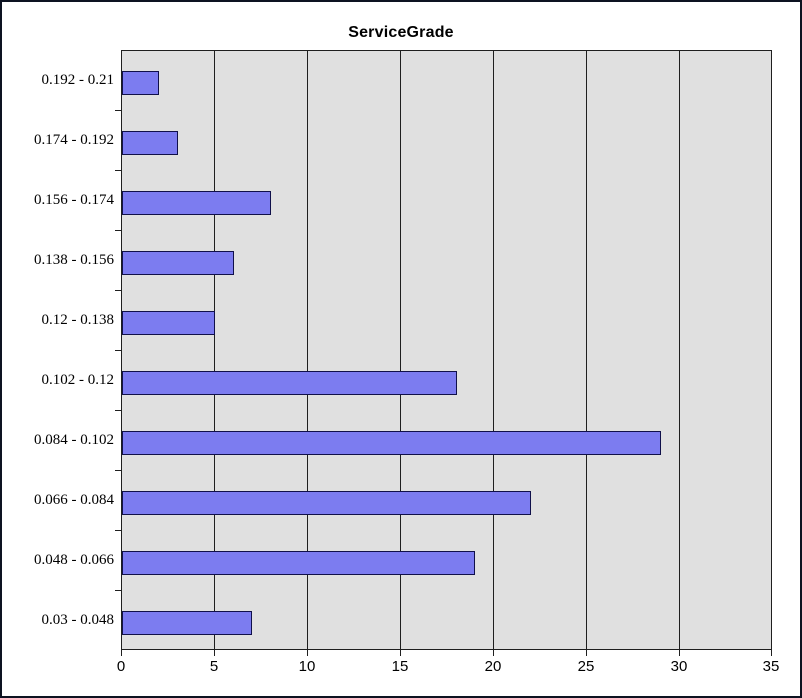 The height and width of the screenshot is (698, 802). I want to click on x-axis-tick-label: 25, so click(586, 666).